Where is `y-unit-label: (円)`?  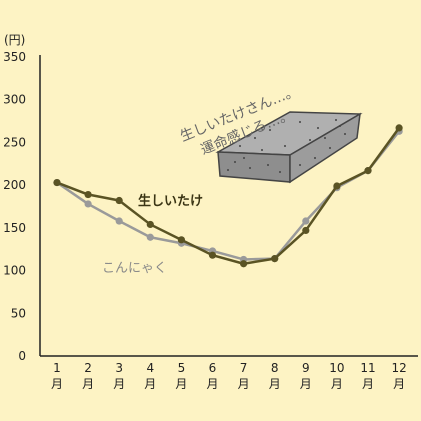 y-unit-label: (円) is located at coordinates (14, 40).